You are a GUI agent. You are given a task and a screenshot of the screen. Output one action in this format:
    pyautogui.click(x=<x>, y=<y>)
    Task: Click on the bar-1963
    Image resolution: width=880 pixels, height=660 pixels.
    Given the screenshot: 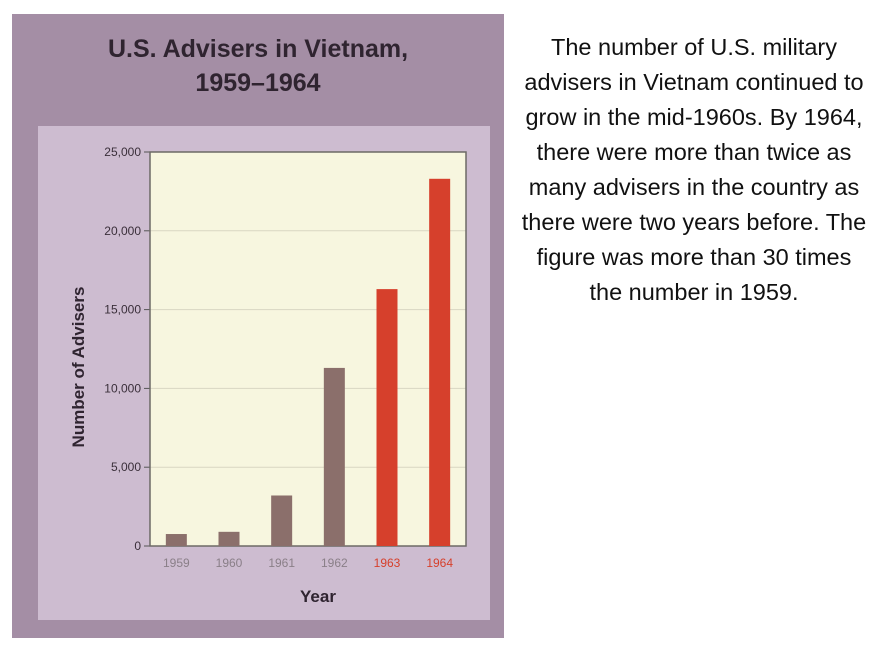 What is the action you would take?
    pyautogui.click(x=387, y=417)
    